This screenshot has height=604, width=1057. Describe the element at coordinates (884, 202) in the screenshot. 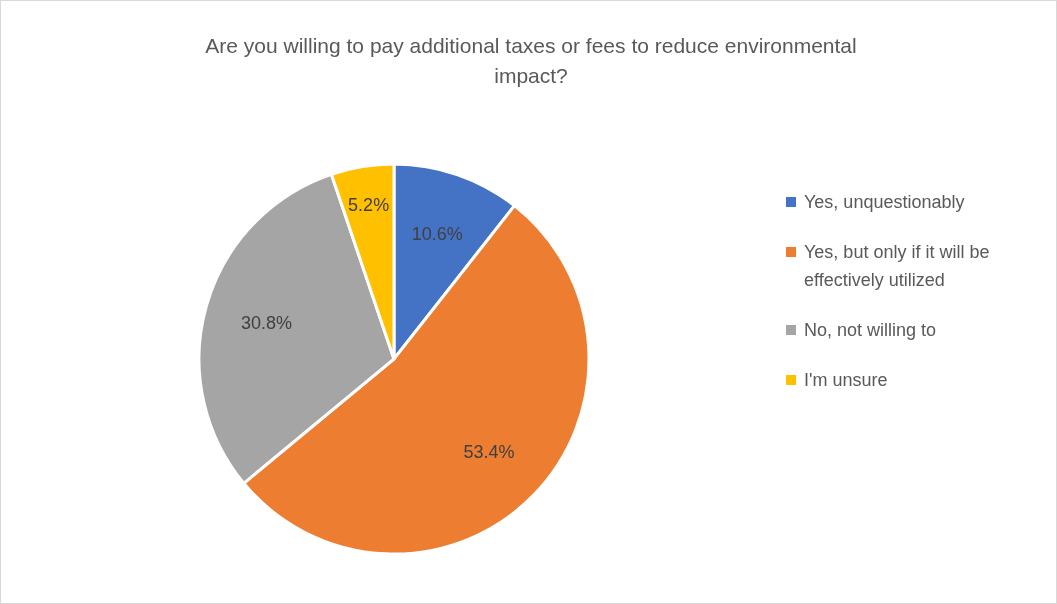

I see `legend-label: Yes, unquestionably` at that location.